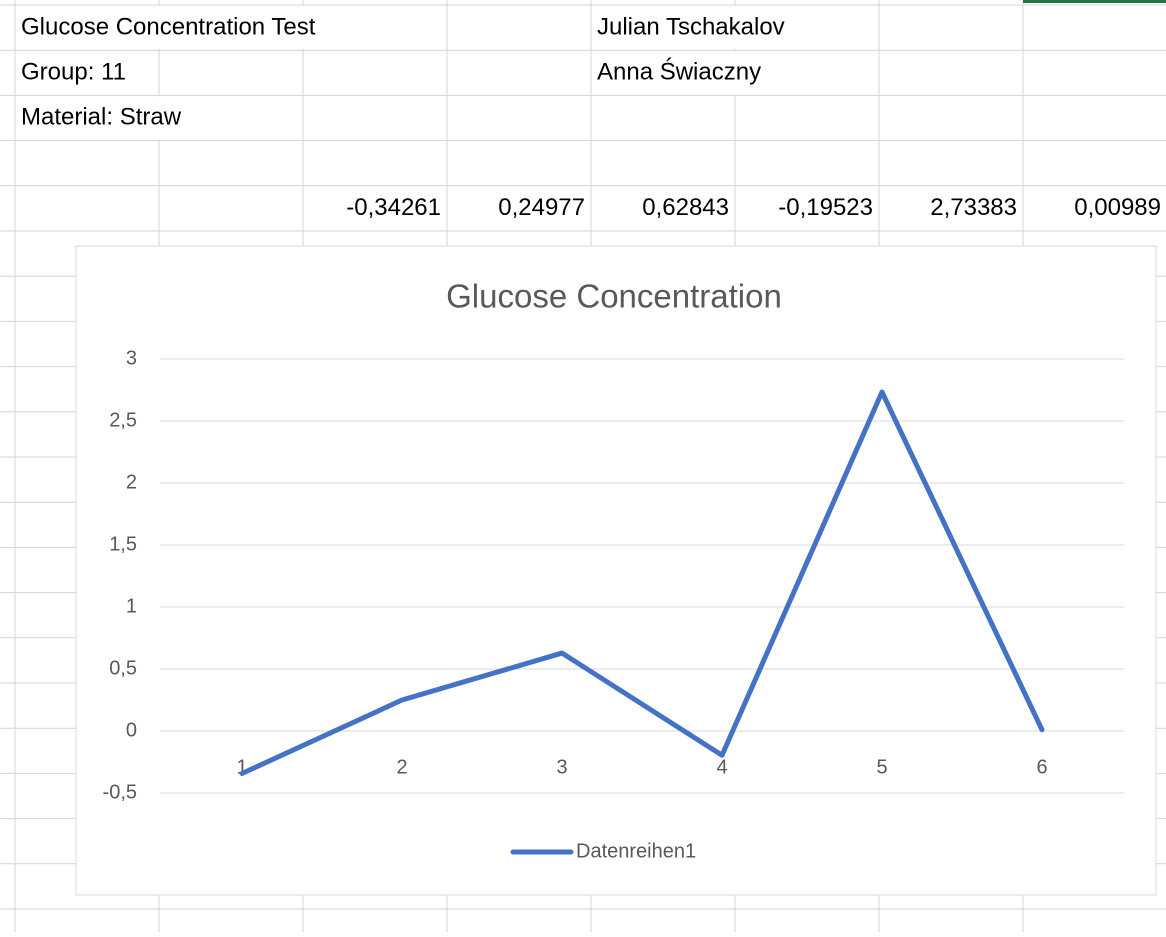  Describe the element at coordinates (721, 767) in the screenshot. I see `x-tick-label: 4` at that location.